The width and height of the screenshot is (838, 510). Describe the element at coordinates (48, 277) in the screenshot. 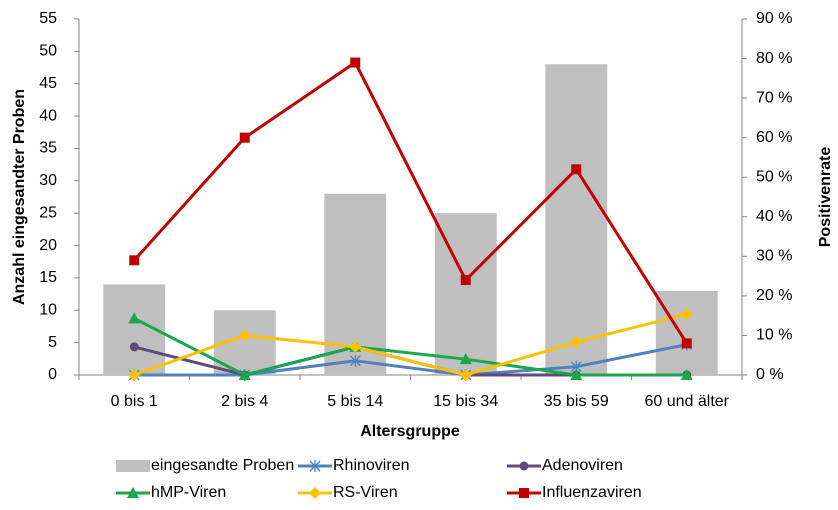

I see `y-tick-label: 15` at that location.